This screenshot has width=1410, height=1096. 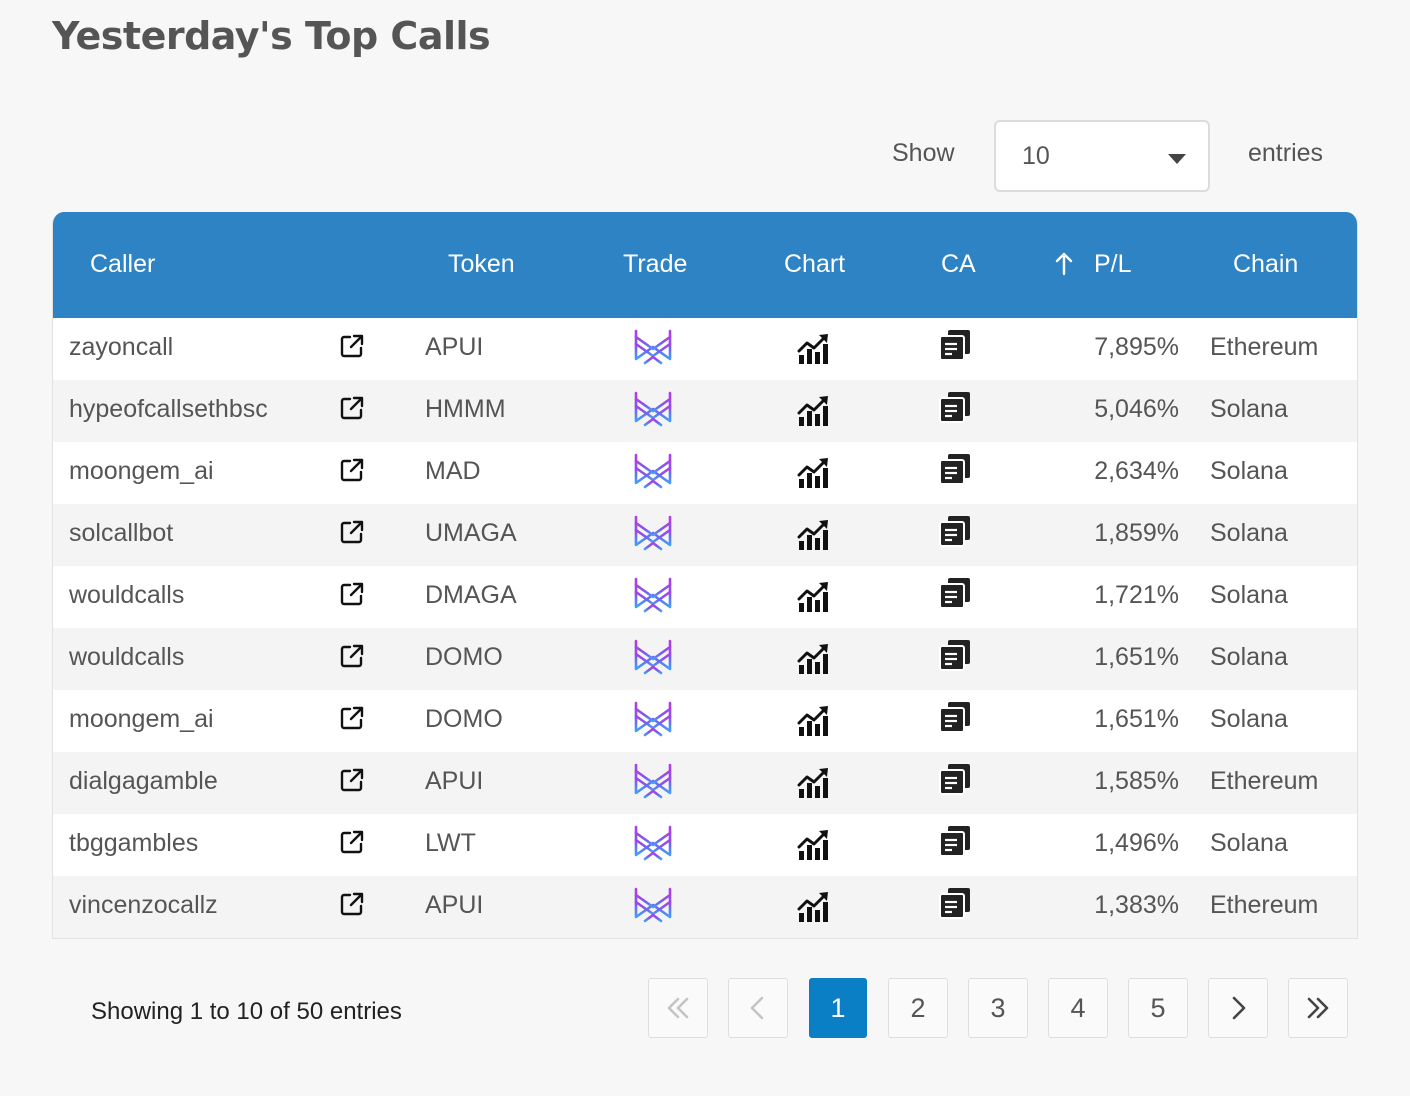 I want to click on entries-select-value: 10, so click(x=1036, y=155).